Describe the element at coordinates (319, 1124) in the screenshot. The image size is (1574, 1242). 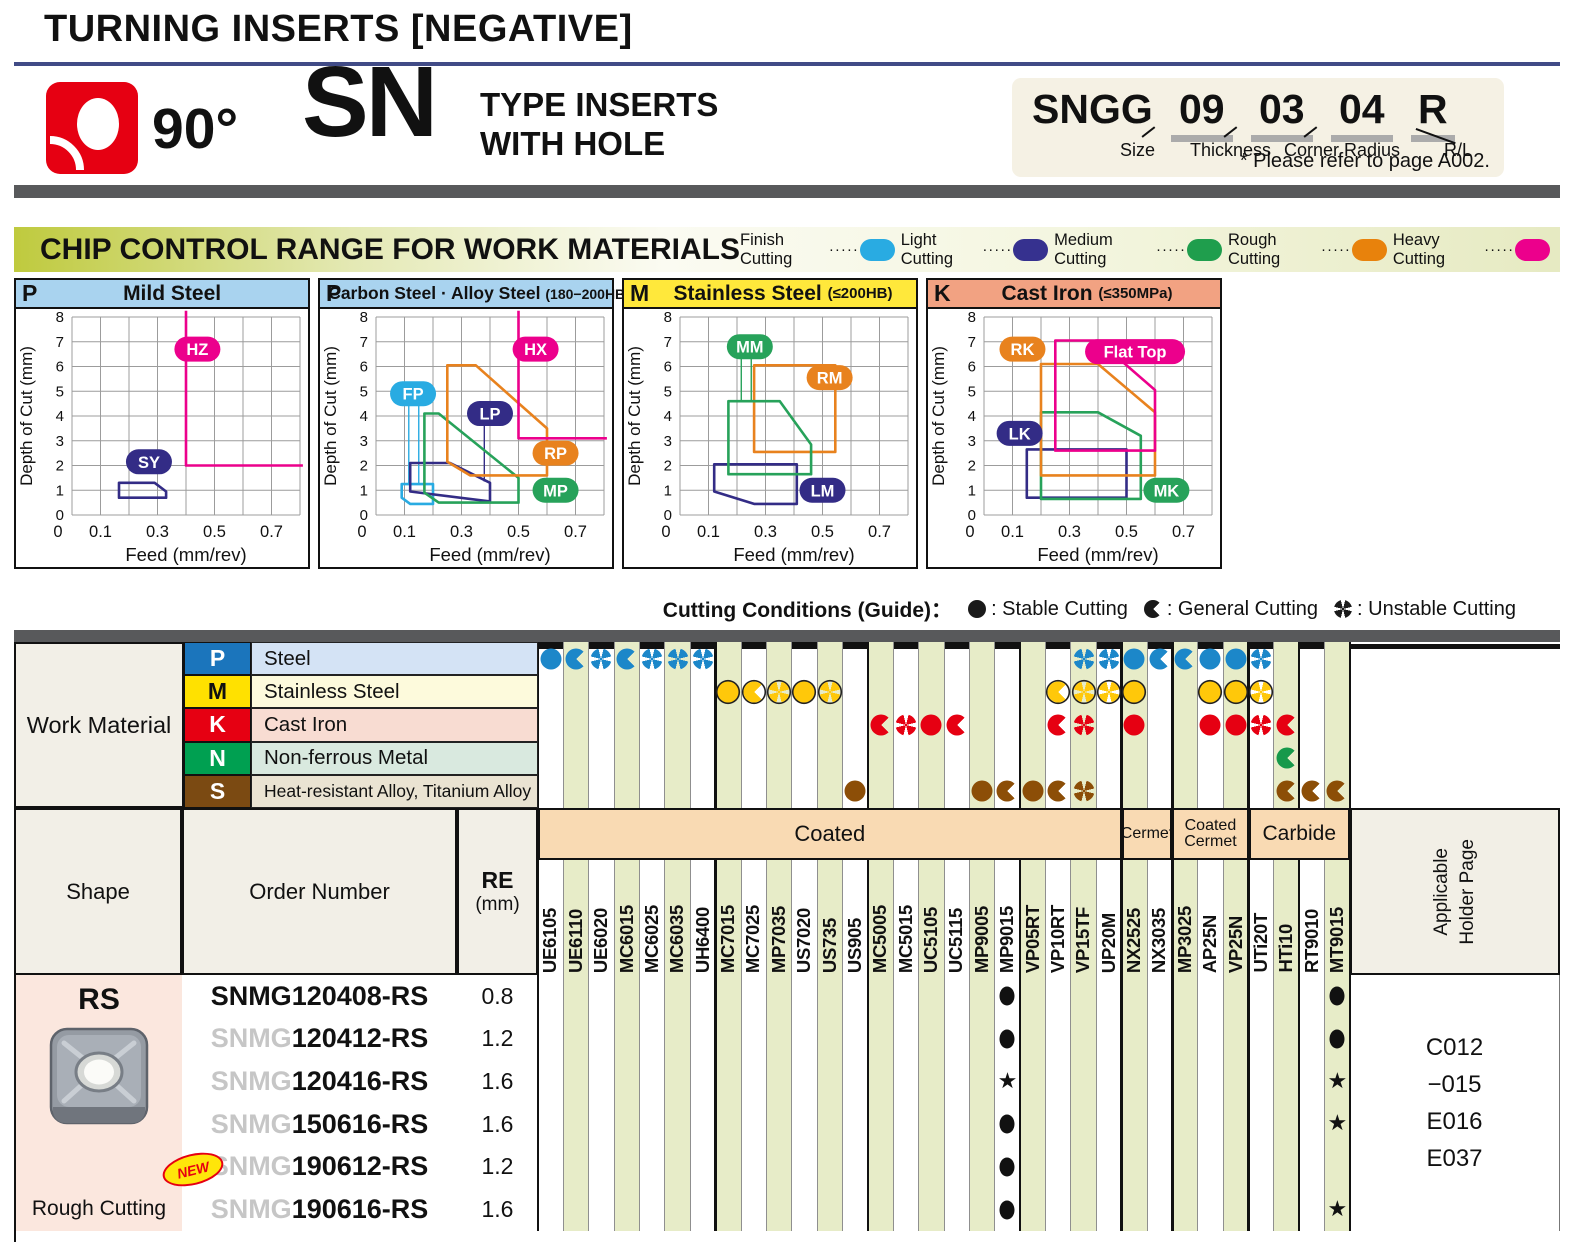
I see `order-number: SNMG 150616-RS` at that location.